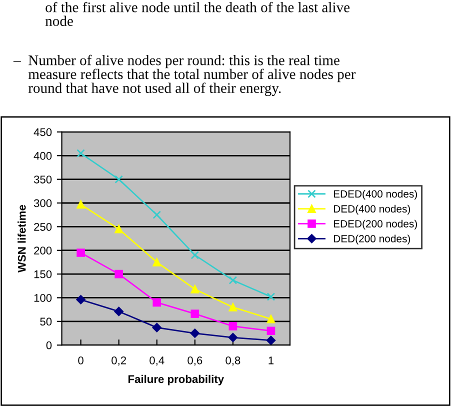 This screenshot has height=406, width=451. I want to click on x-tick-label: 0,8, so click(233, 361).